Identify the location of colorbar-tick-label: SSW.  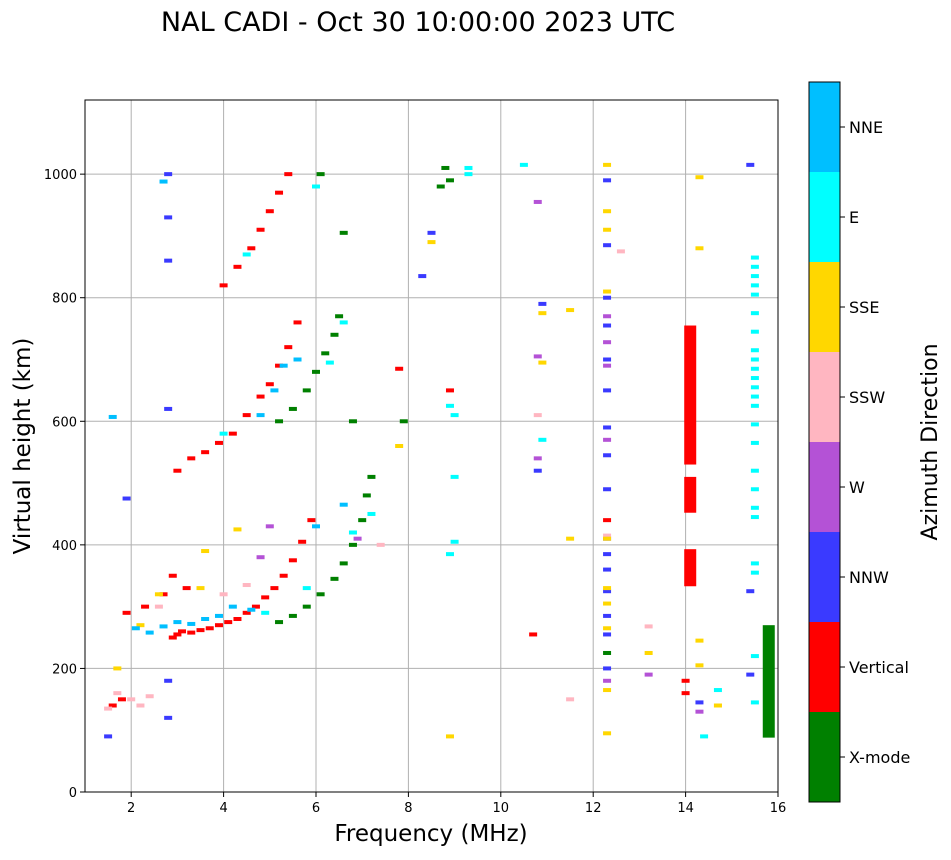
(867, 397).